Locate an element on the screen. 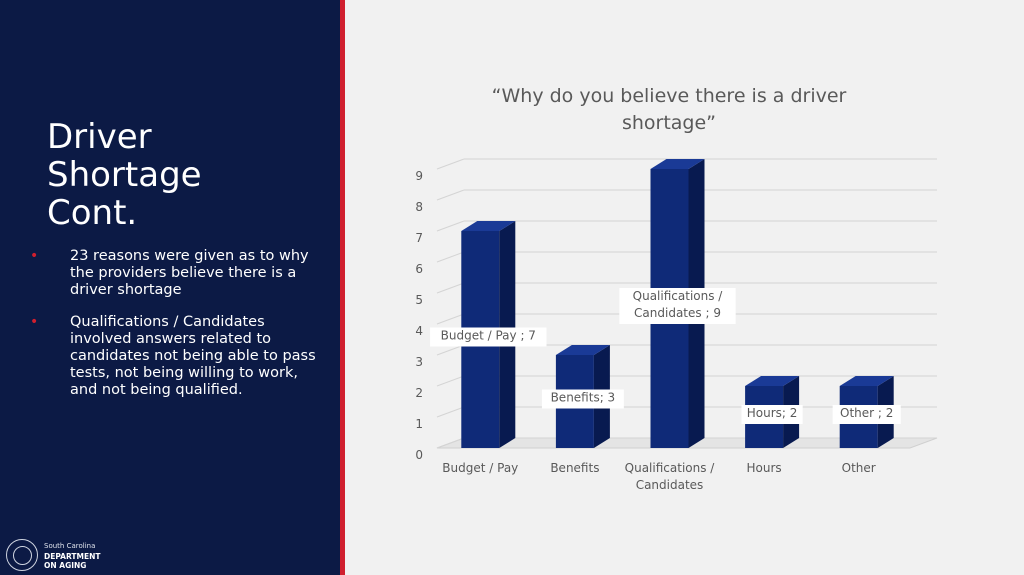  x-category-label: Candidates is located at coordinates (670, 485).